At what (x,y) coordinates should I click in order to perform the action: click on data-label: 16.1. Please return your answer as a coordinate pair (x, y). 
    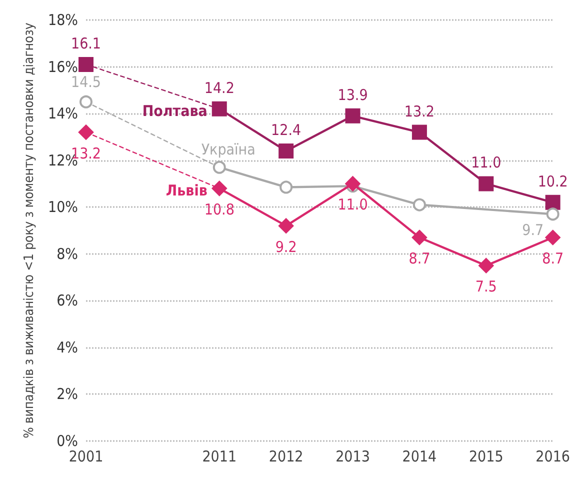
    Looking at the image, I should click on (86, 43).